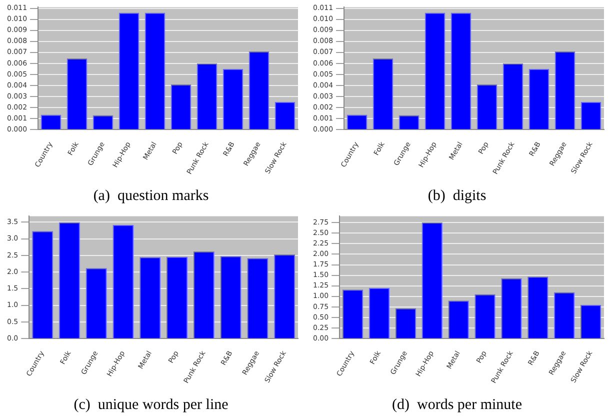 Image resolution: width=613 pixels, height=419 pixels. Describe the element at coordinates (457, 196) in the screenshot. I see `text: (b) digits` at that location.